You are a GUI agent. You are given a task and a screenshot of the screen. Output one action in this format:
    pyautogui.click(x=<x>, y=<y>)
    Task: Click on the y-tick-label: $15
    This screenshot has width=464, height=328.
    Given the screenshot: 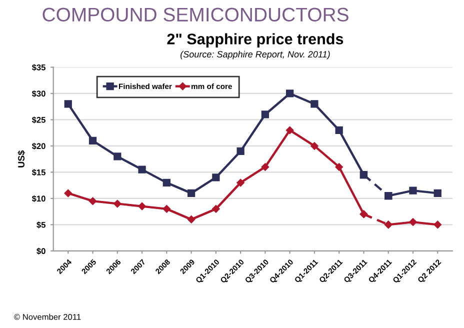 What is the action you would take?
    pyautogui.click(x=39, y=172)
    